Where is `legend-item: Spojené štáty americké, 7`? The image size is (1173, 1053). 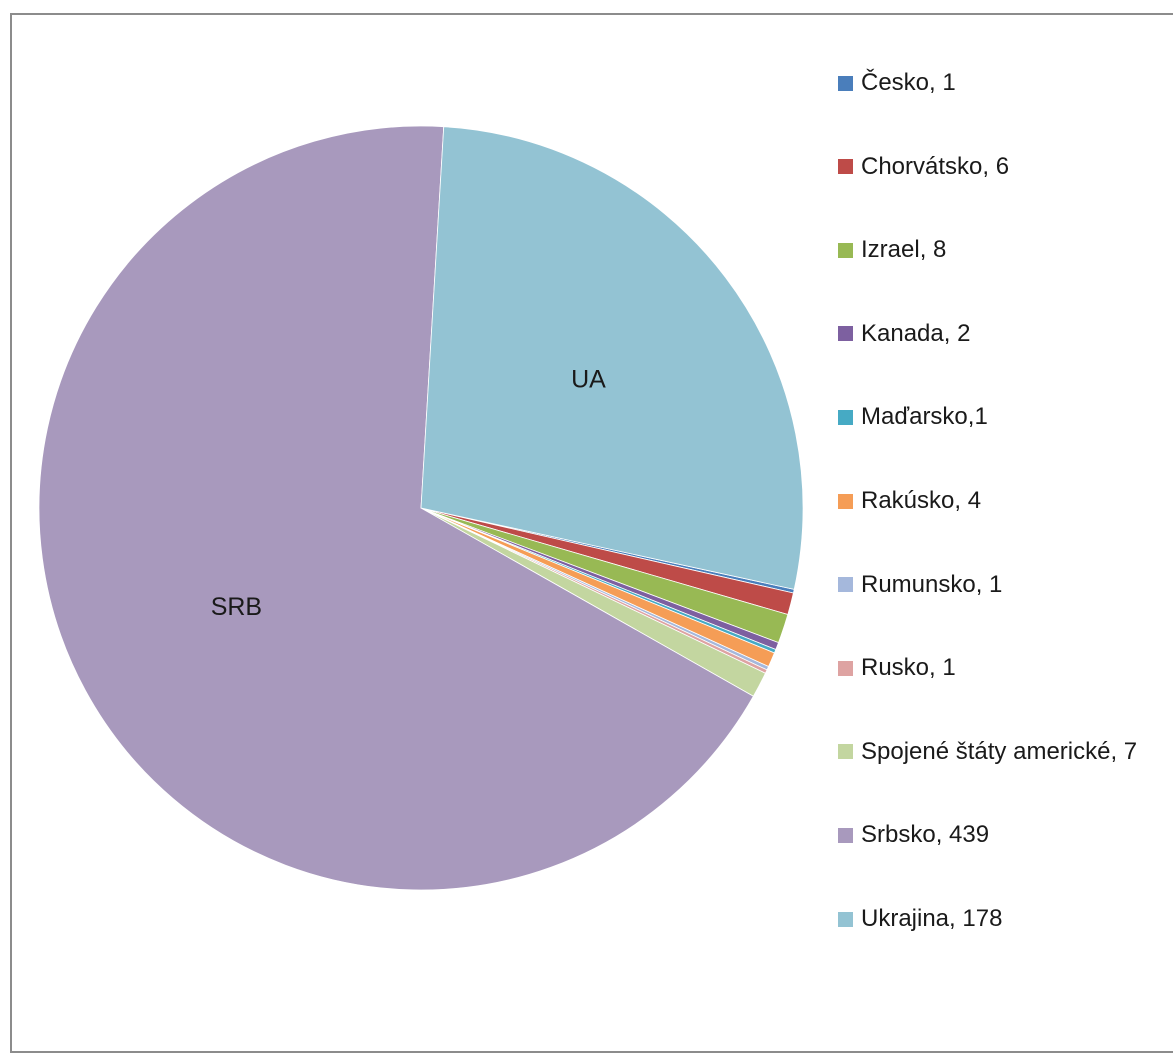 legend-item: Spojené štáty americké, 7 is located at coordinates (987, 752).